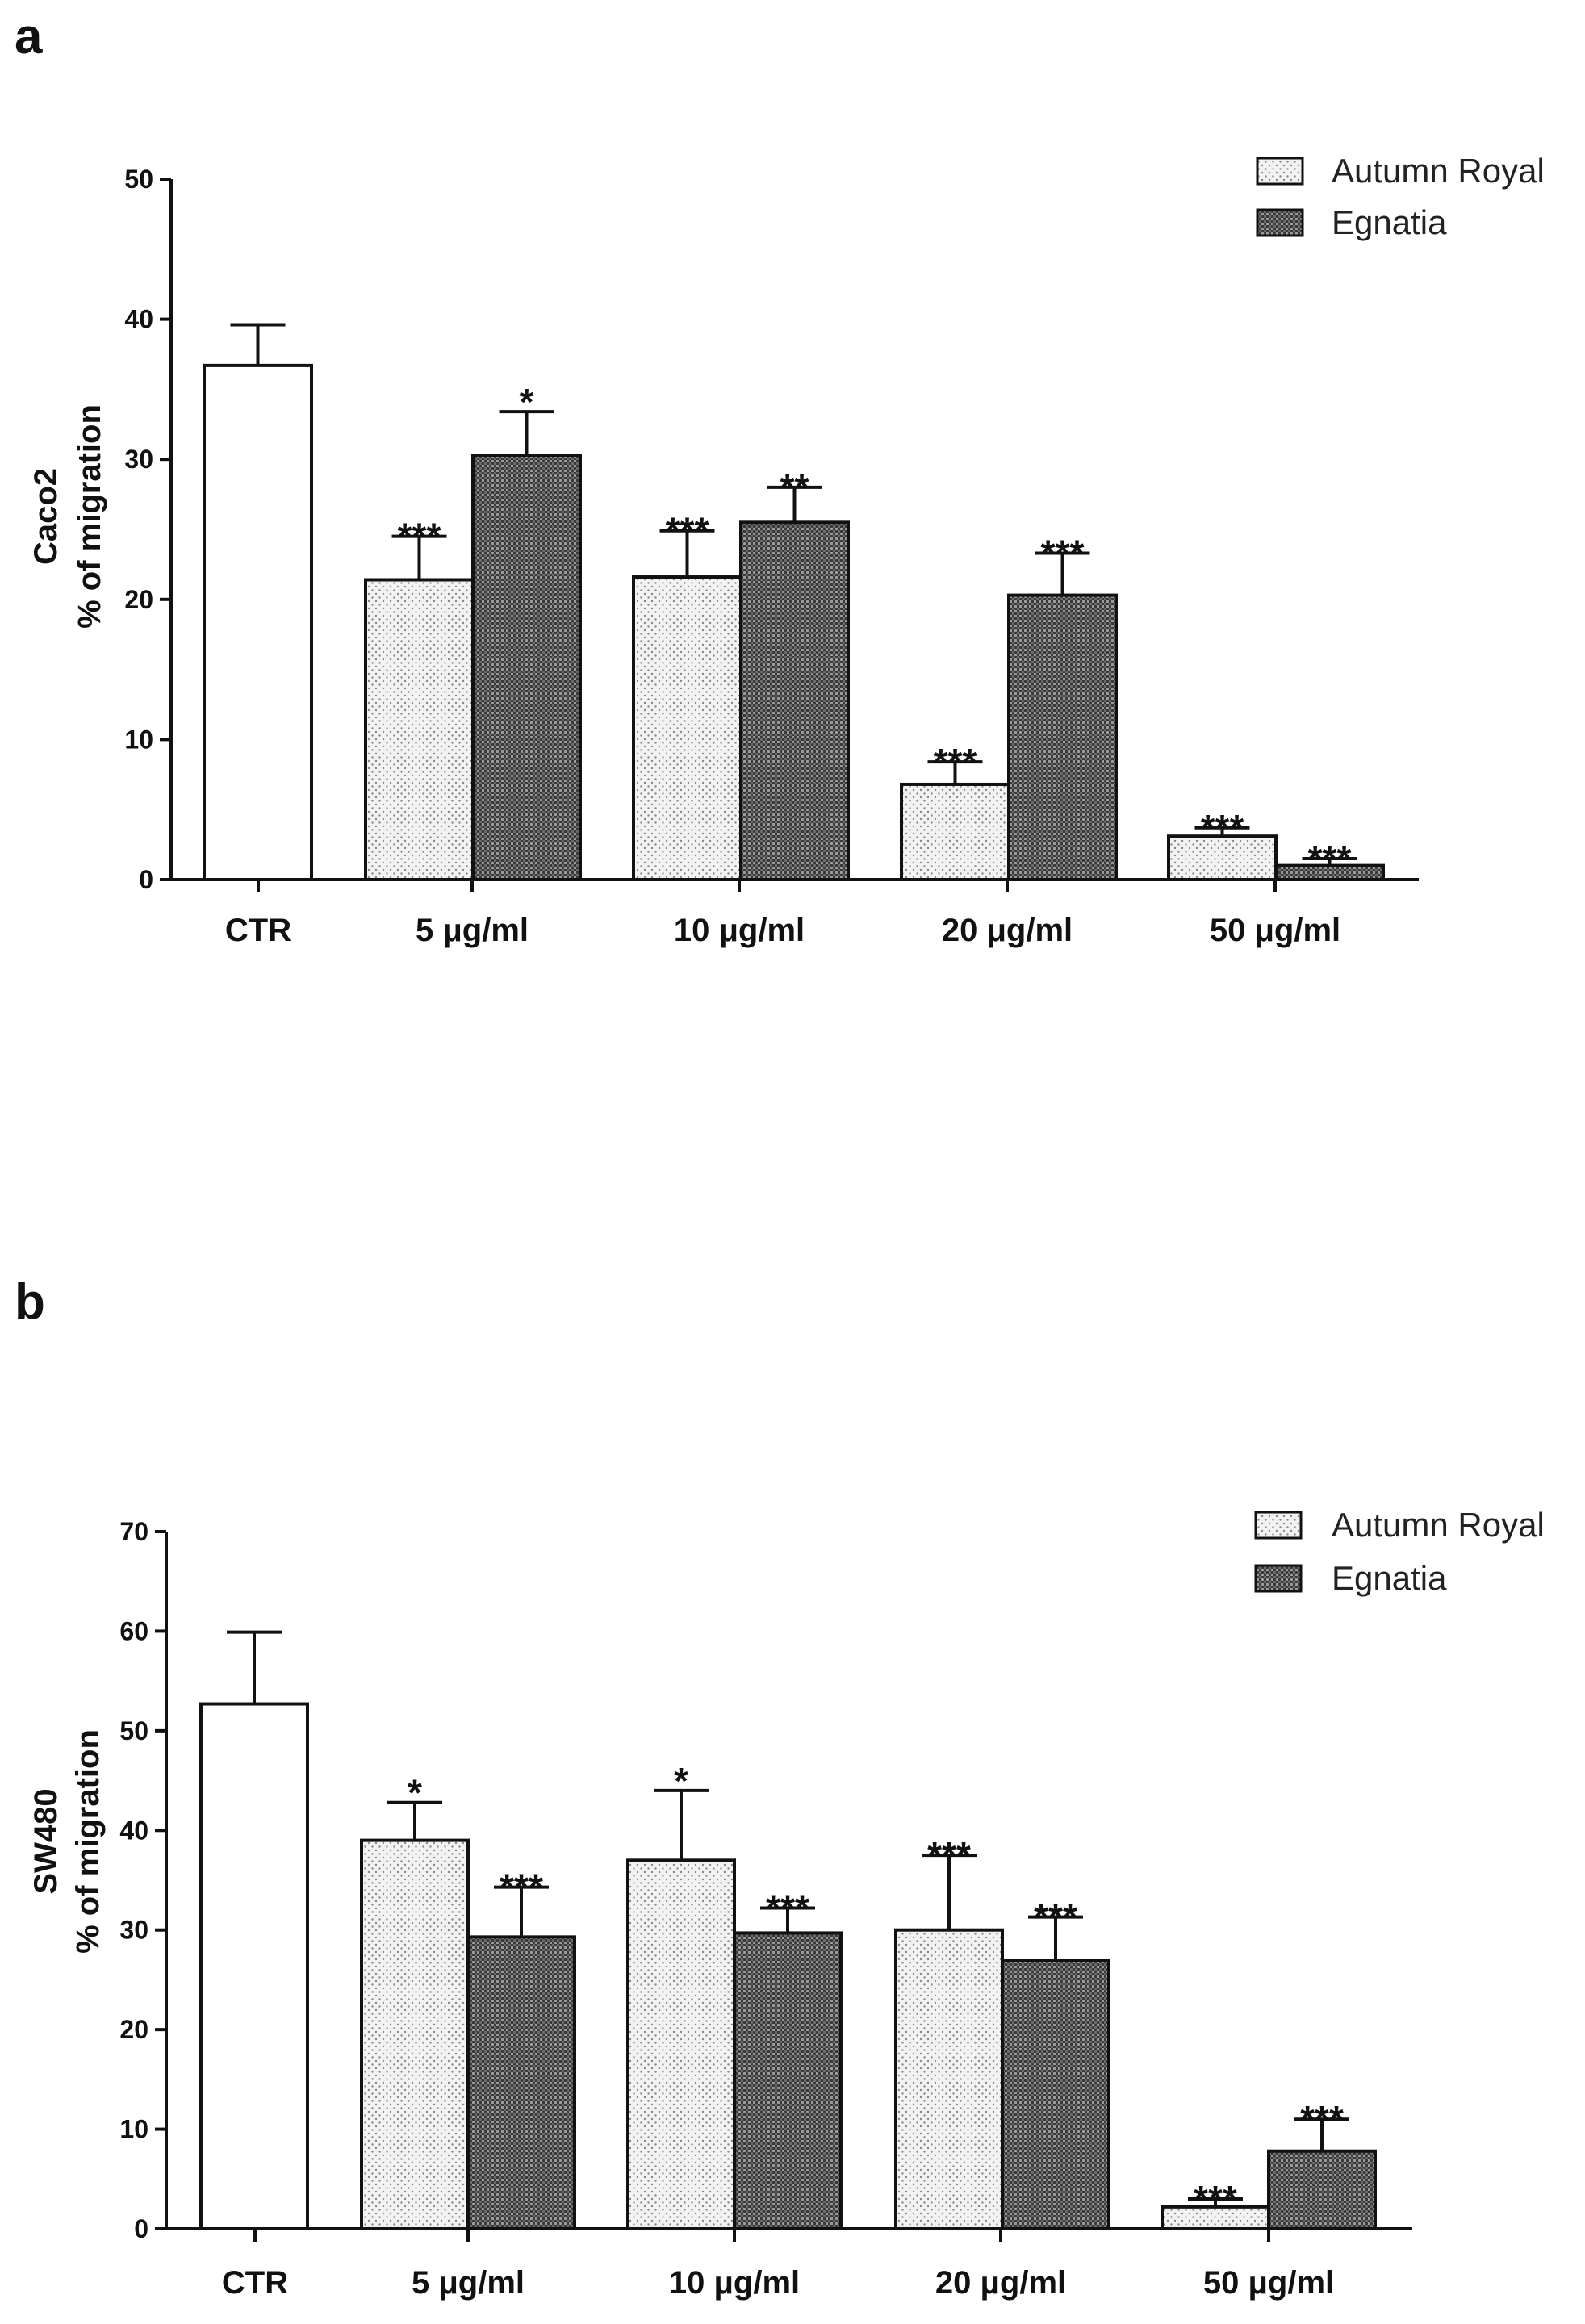 This screenshot has height=2324, width=1585. I want to click on panel-letter-a: a, so click(29, 37).